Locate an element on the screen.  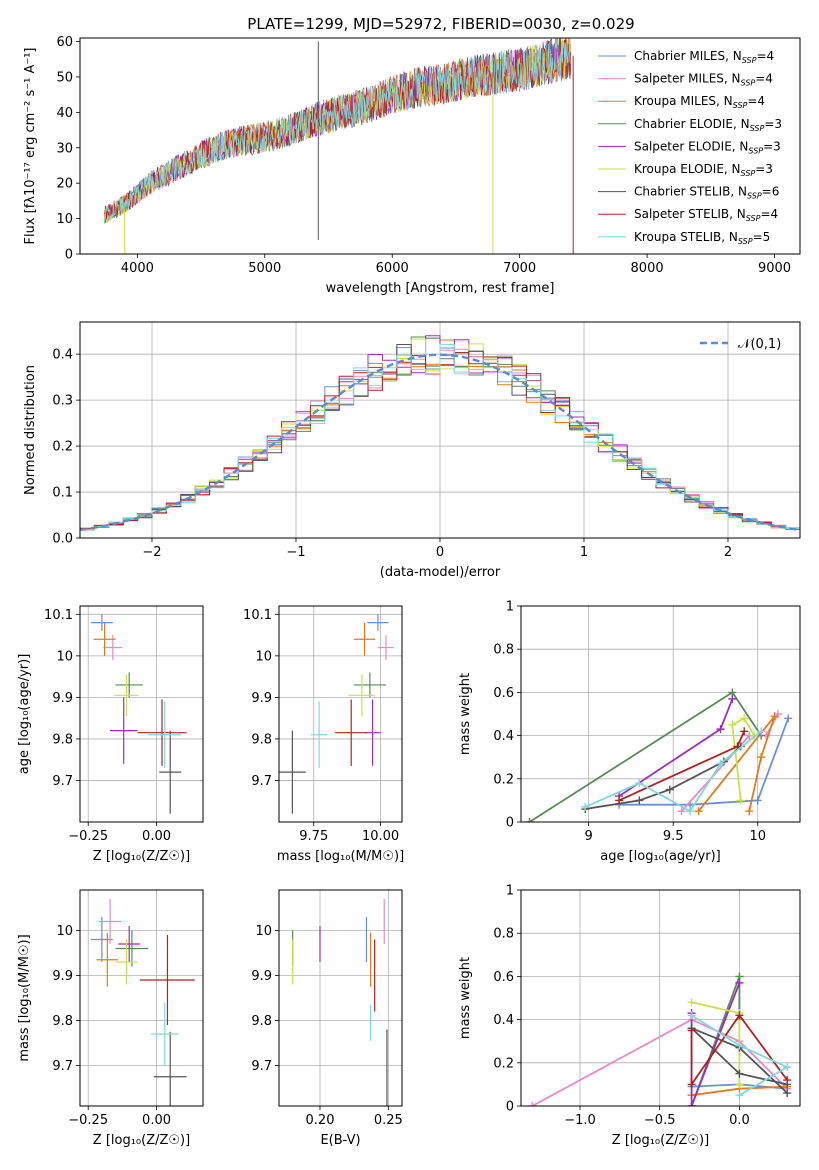
legend-label: 𝒩(0,1) is located at coordinates (759, 344).